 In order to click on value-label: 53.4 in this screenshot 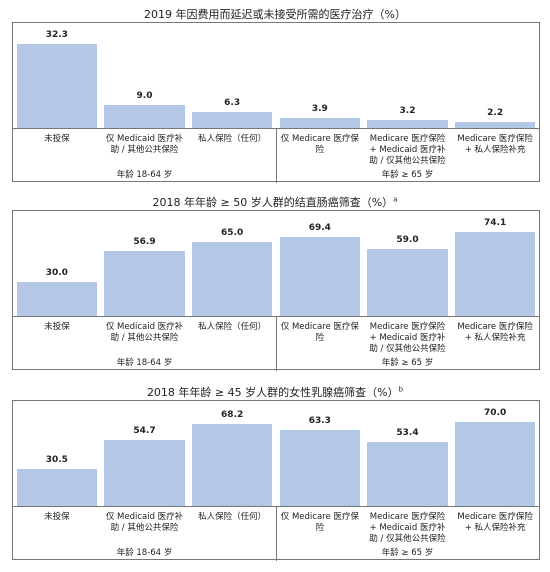, I will do `click(407, 432)`.